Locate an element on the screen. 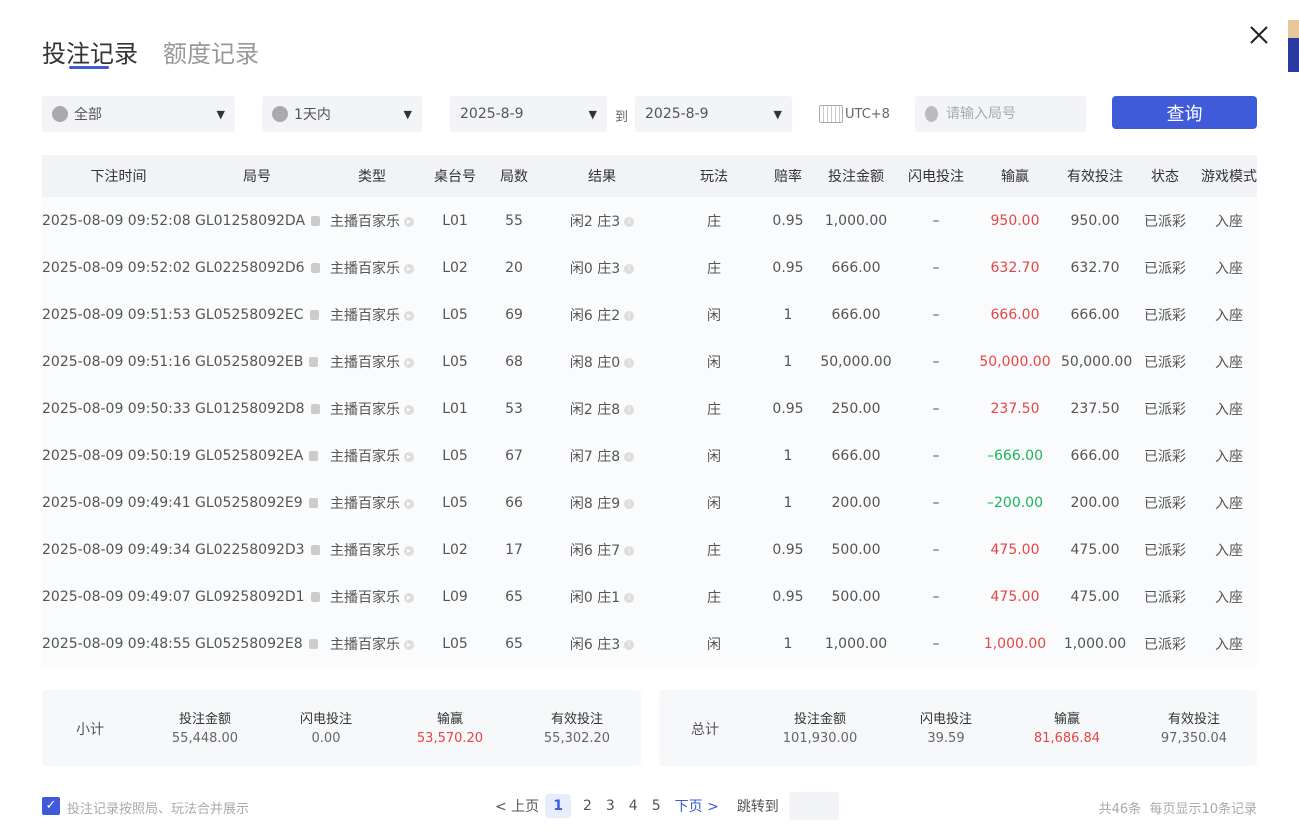  subtotal-item-label: 投注金额 is located at coordinates (205, 719).